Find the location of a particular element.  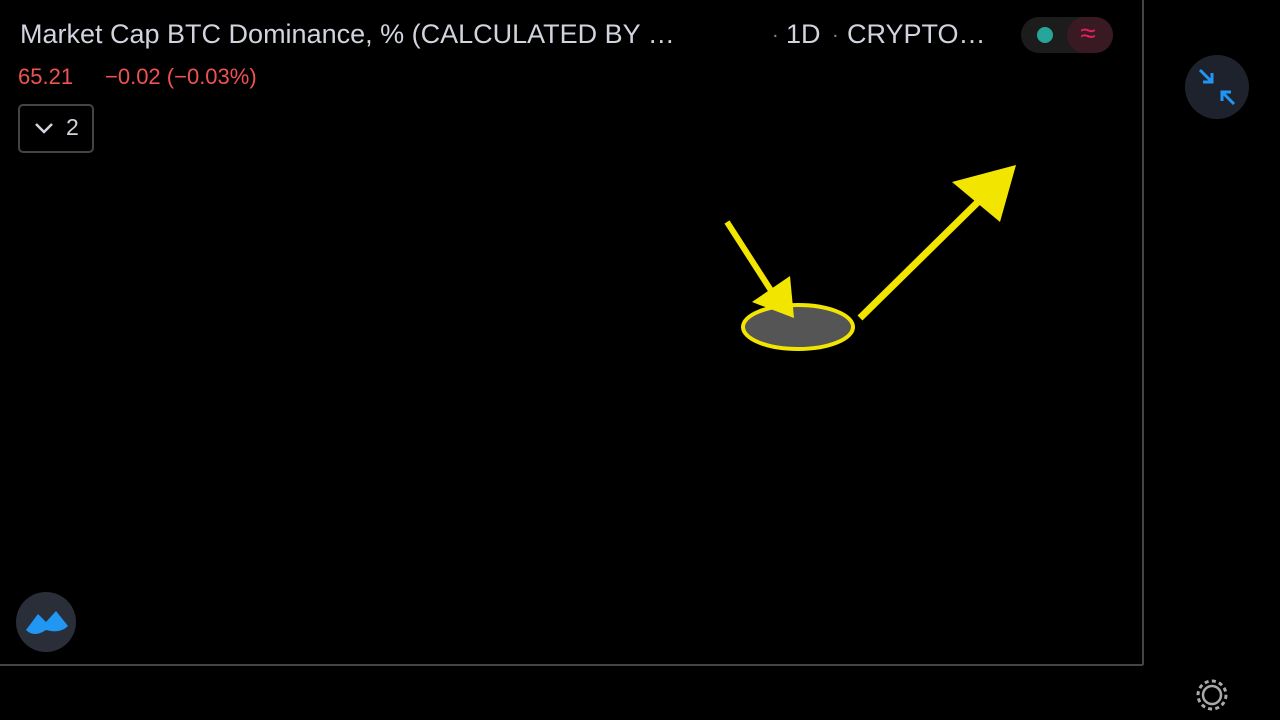

arrow-up is located at coordinates (921, 258).